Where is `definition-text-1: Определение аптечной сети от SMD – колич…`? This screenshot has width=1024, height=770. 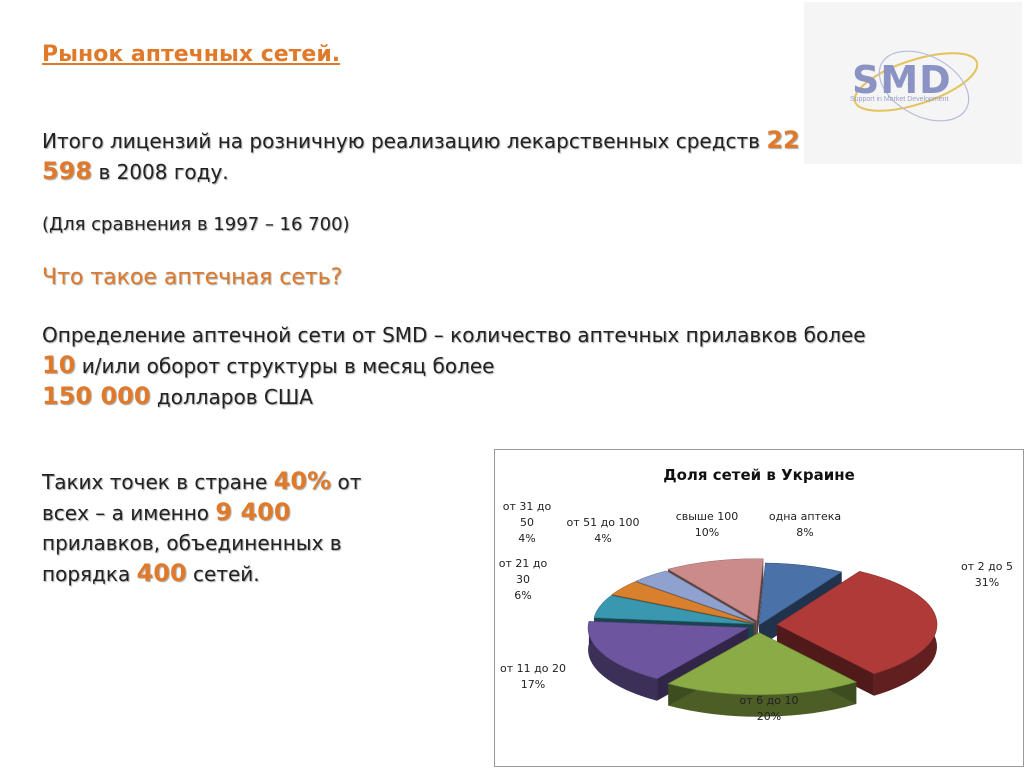
definition-text-1: Определение аптечной сети от SMD – колич… is located at coordinates (454, 335).